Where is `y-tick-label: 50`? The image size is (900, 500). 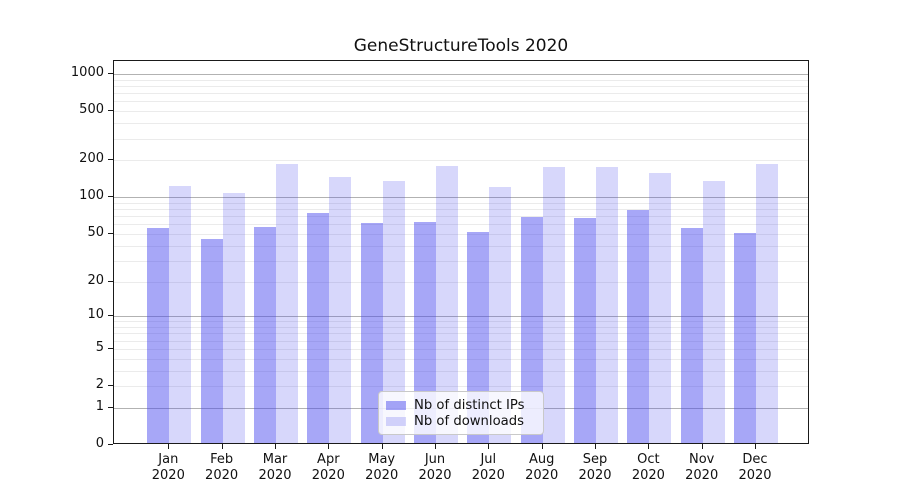 y-tick-label: 50 is located at coordinates (95, 232).